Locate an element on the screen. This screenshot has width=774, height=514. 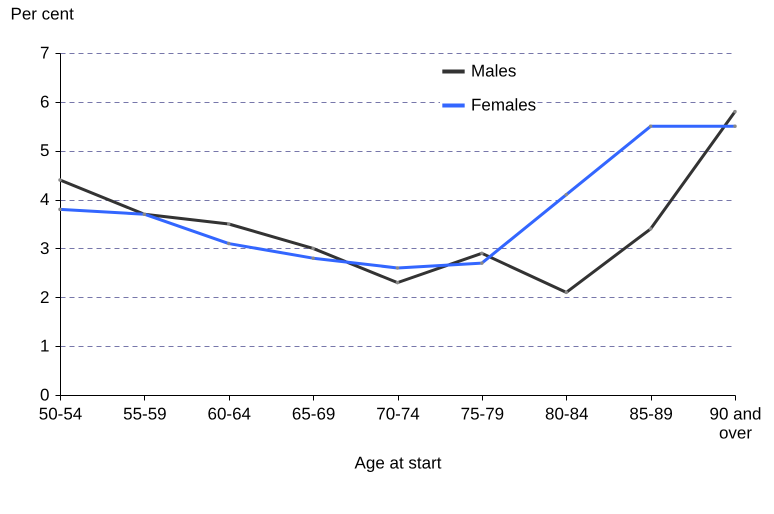
x-tick-label: 80-84 is located at coordinates (566, 414).